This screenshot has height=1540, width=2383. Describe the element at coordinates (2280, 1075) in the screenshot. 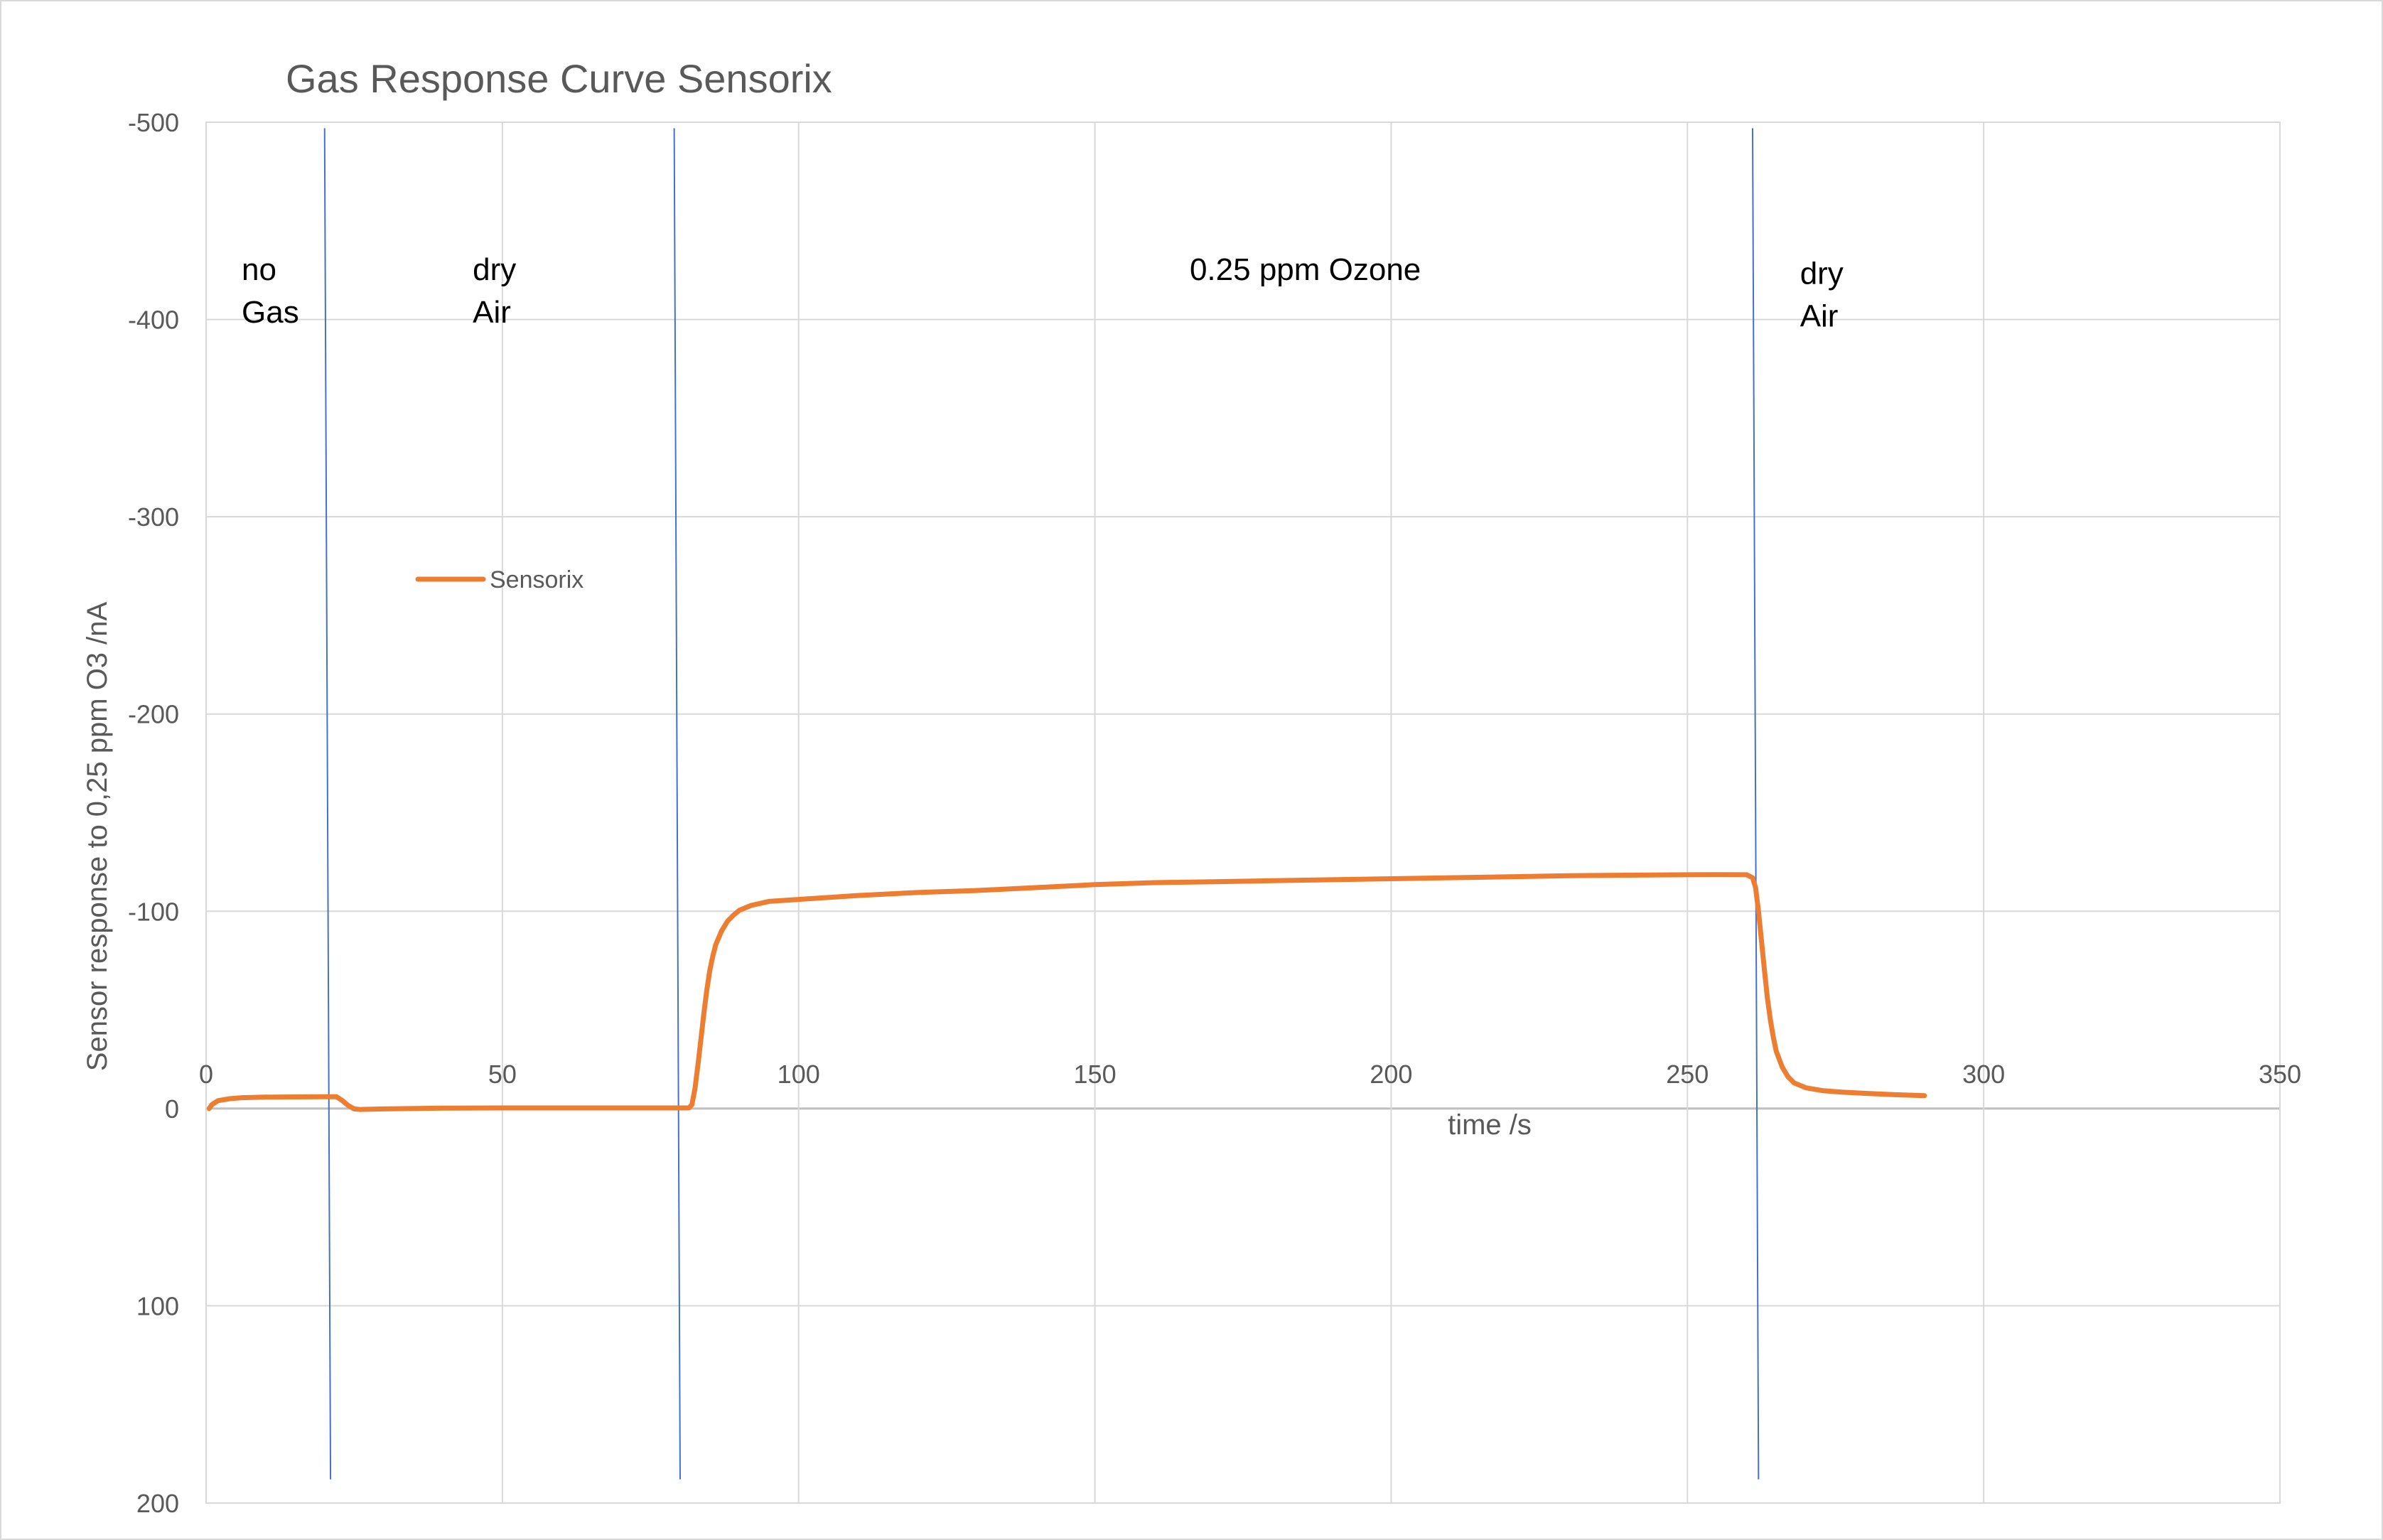

I see `x-tick-label: 350` at that location.